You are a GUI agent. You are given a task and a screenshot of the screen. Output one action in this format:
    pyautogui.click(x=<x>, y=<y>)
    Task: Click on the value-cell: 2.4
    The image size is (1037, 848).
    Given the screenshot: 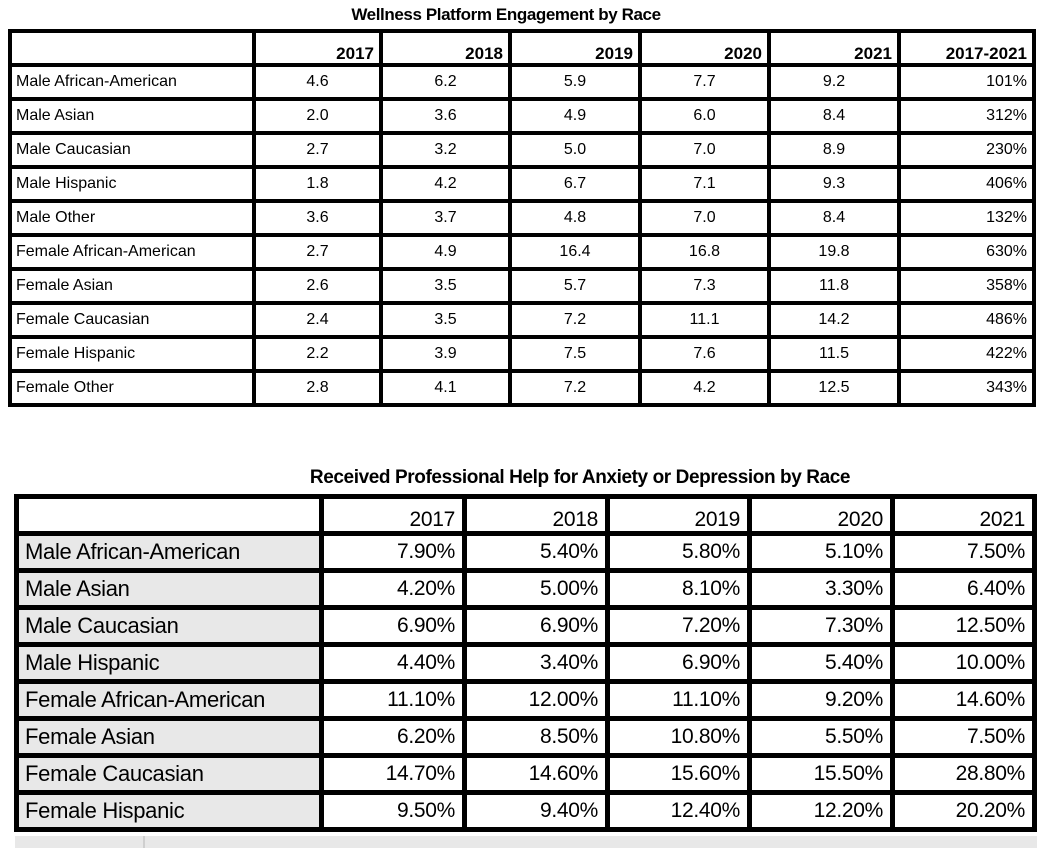 What is the action you would take?
    pyautogui.click(x=317, y=320)
    